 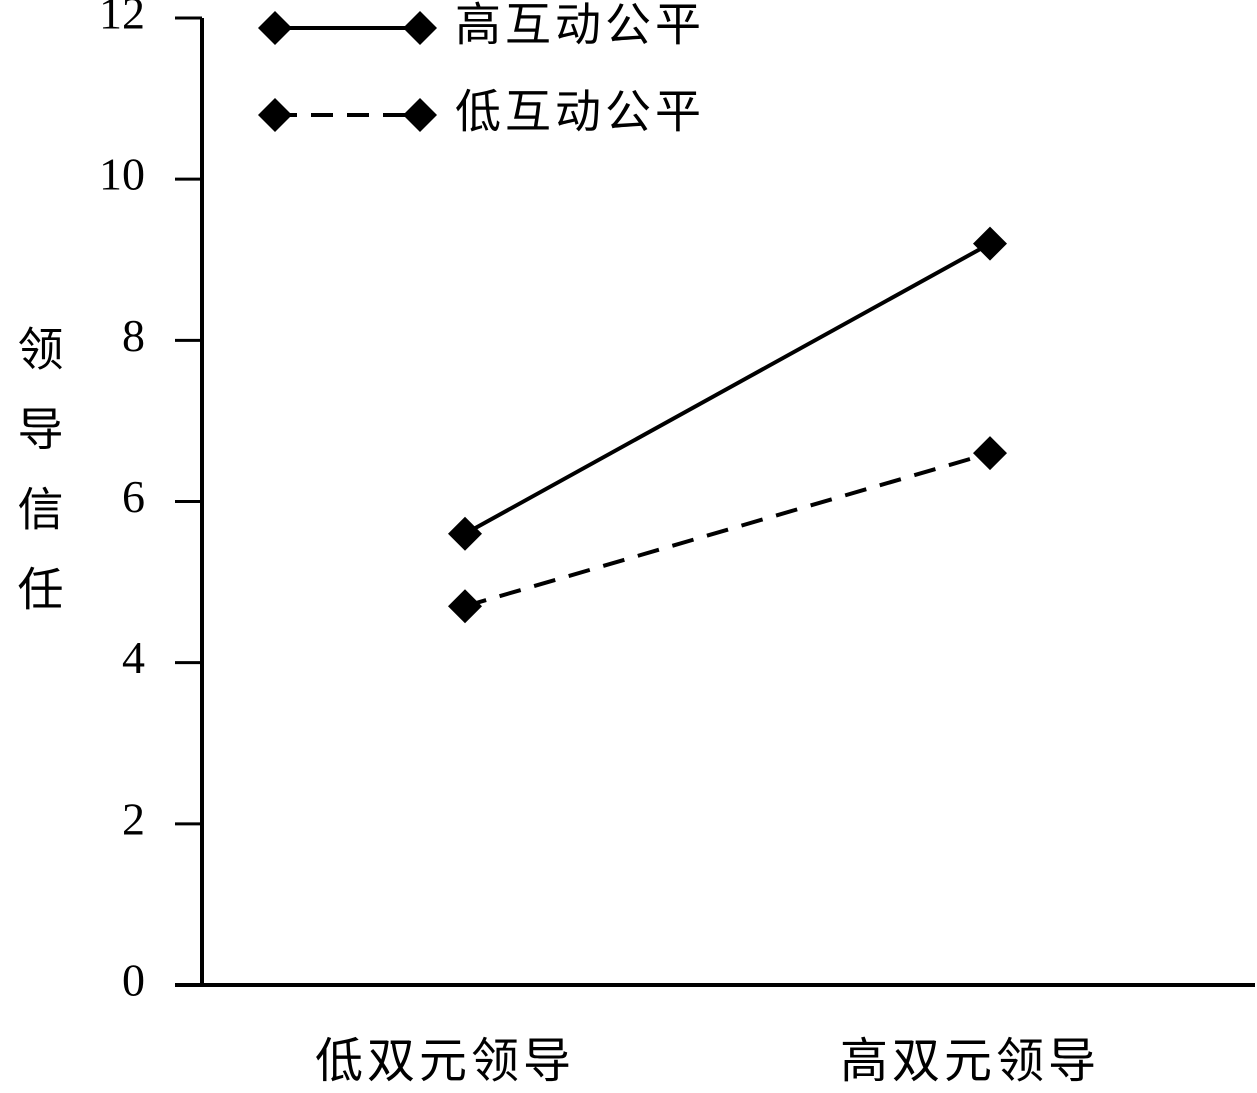 I want to click on y-tick-label: 6, so click(x=133, y=496).